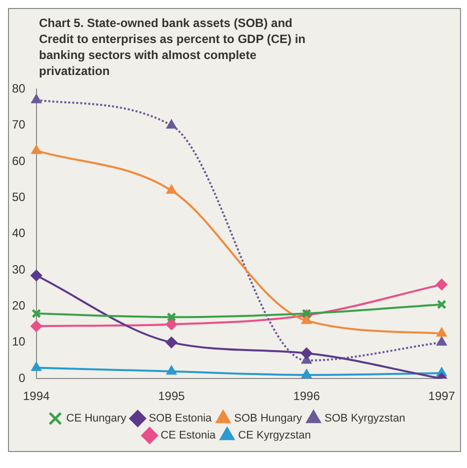  What do you see at coordinates (19, 233) in the screenshot?
I see `y-tick-label: 40` at bounding box center [19, 233].